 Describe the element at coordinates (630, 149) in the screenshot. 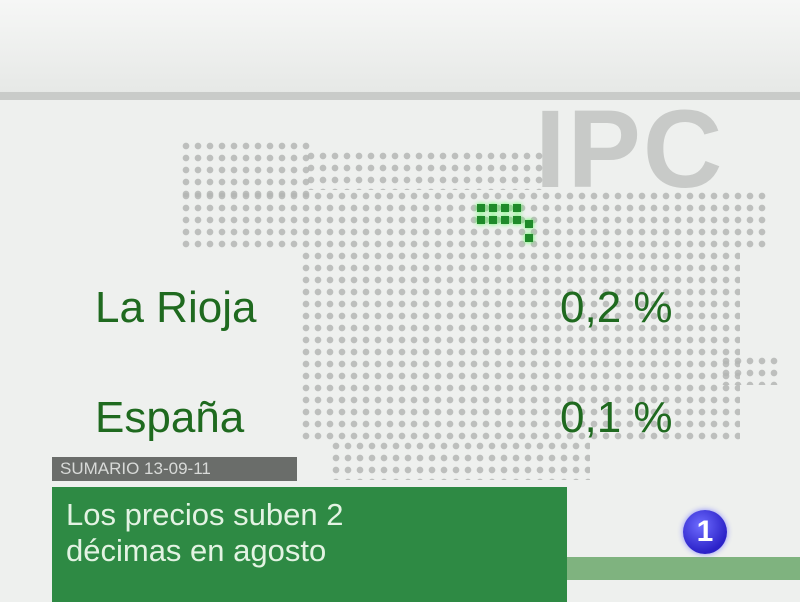

I see `ipc-watermark: IPC` at that location.